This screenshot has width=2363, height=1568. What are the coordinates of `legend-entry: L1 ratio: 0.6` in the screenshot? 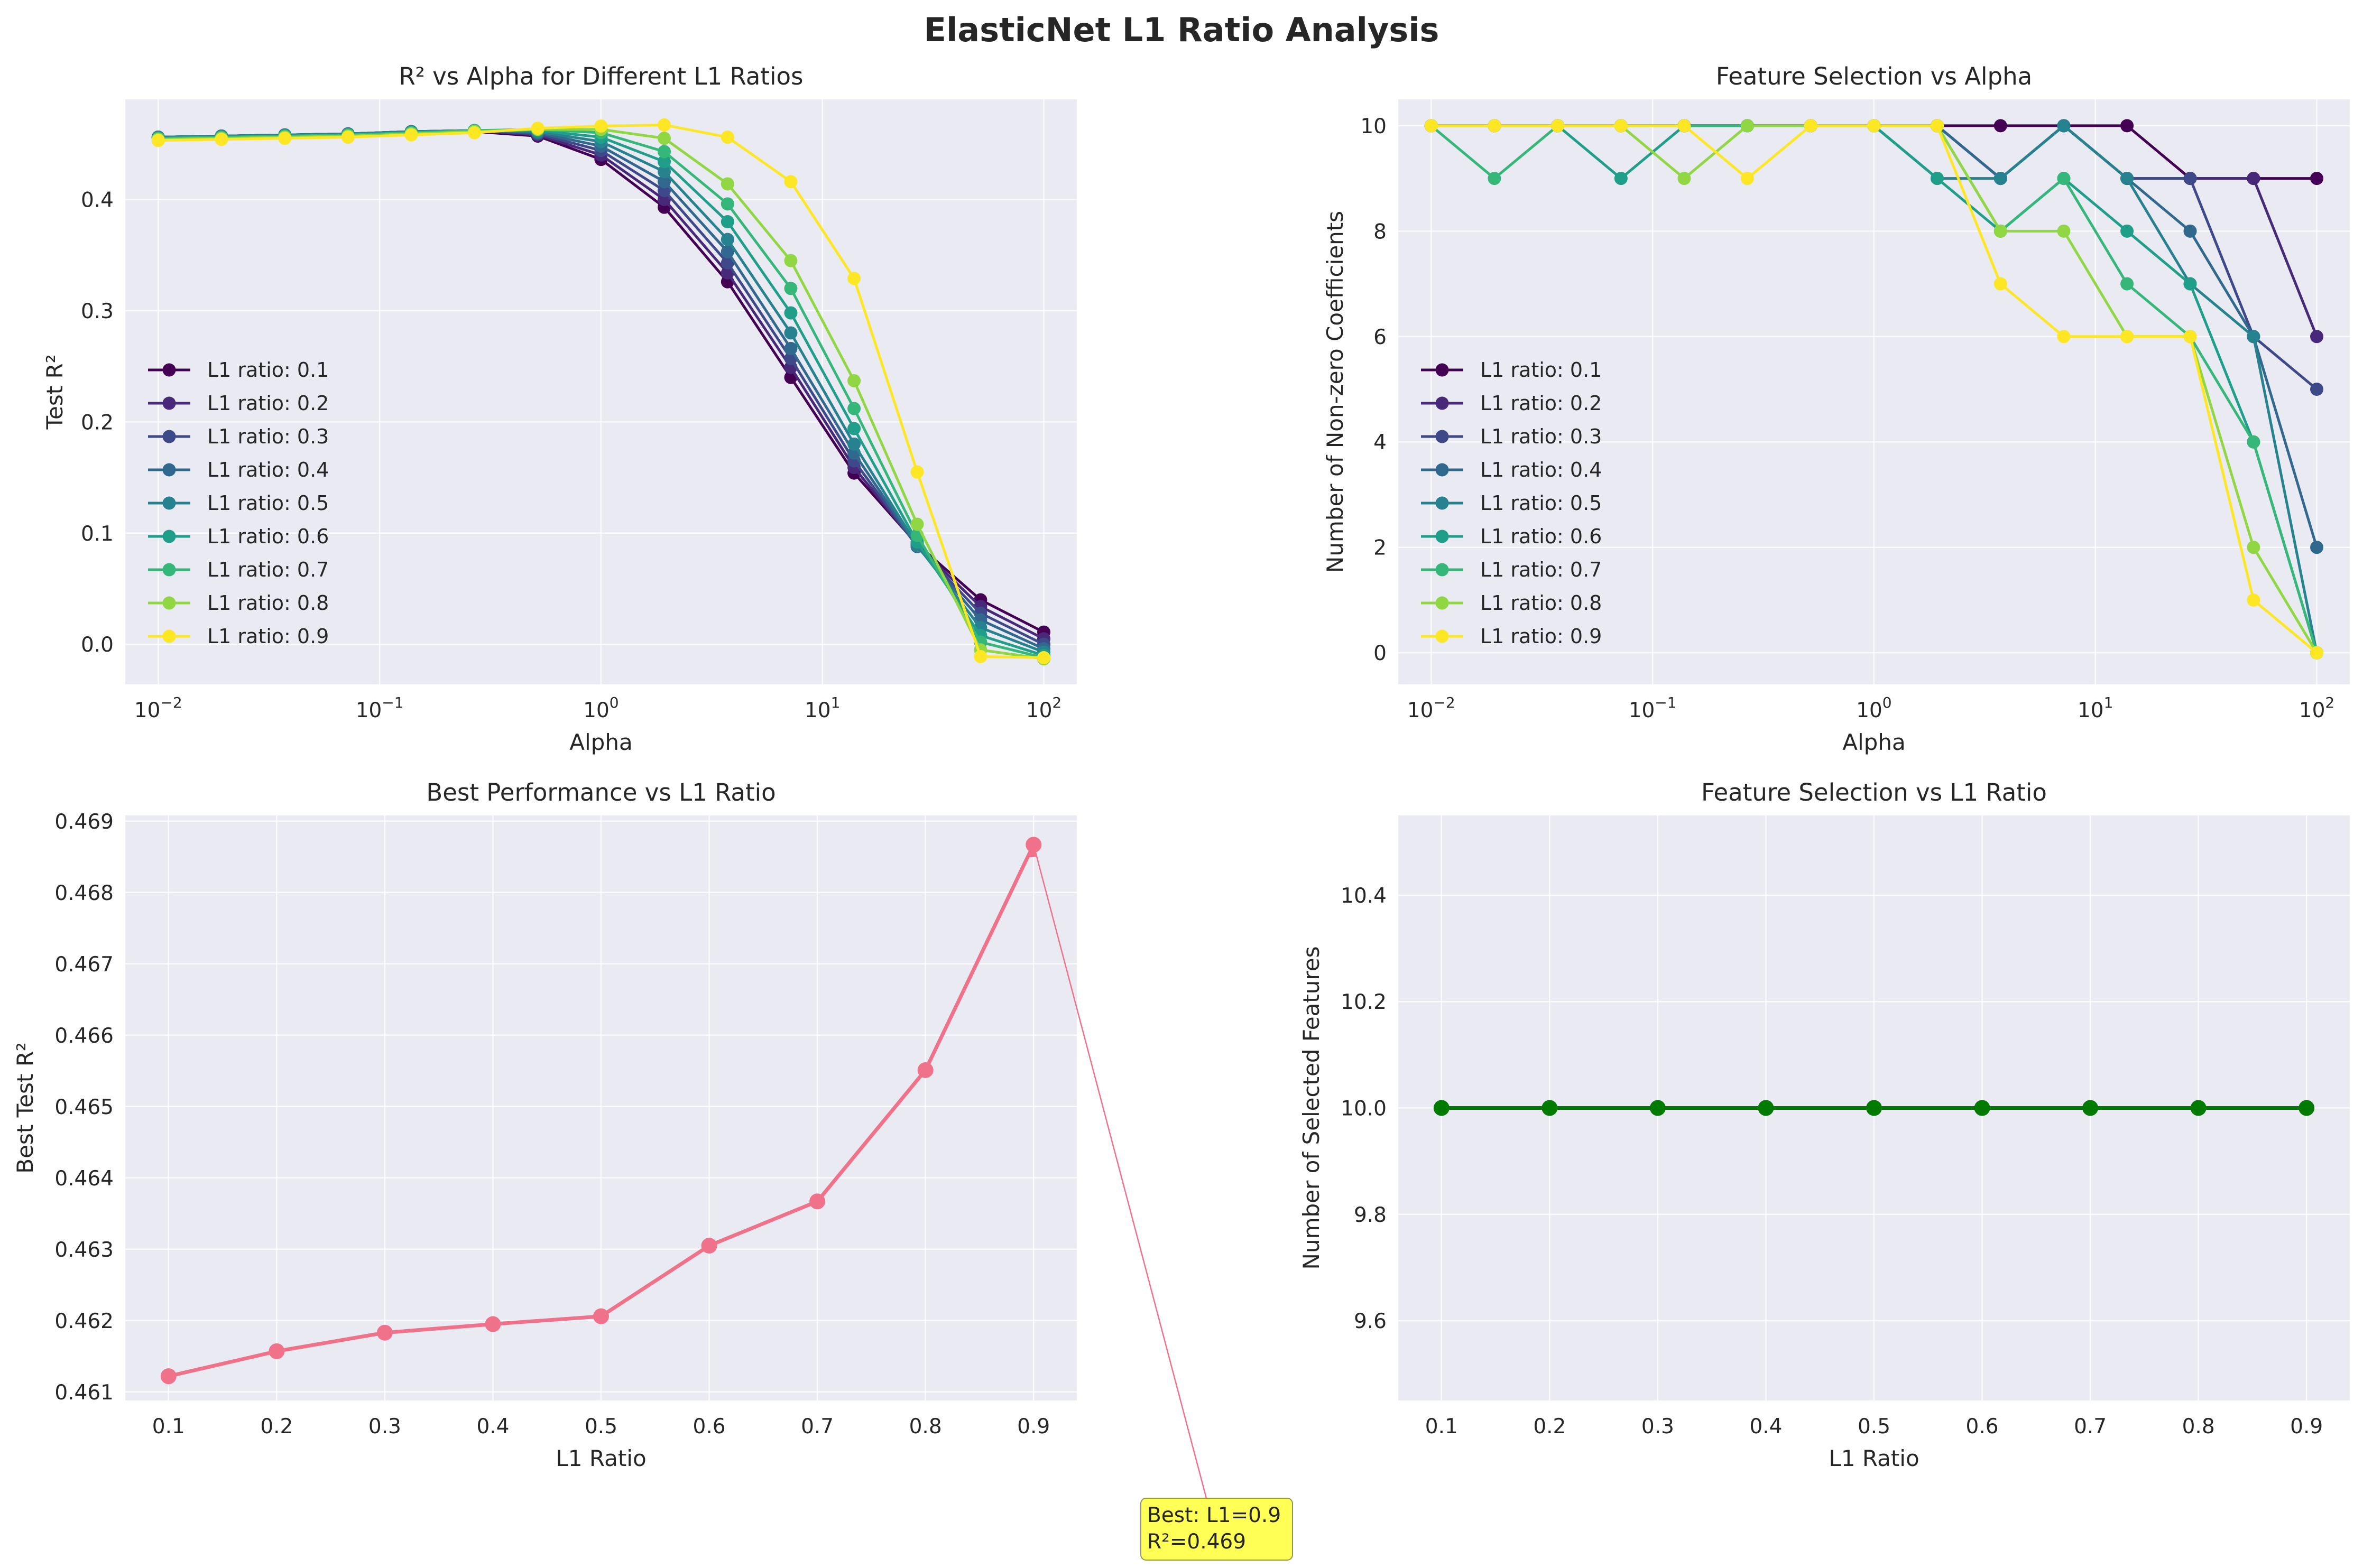 It's located at (268, 537).